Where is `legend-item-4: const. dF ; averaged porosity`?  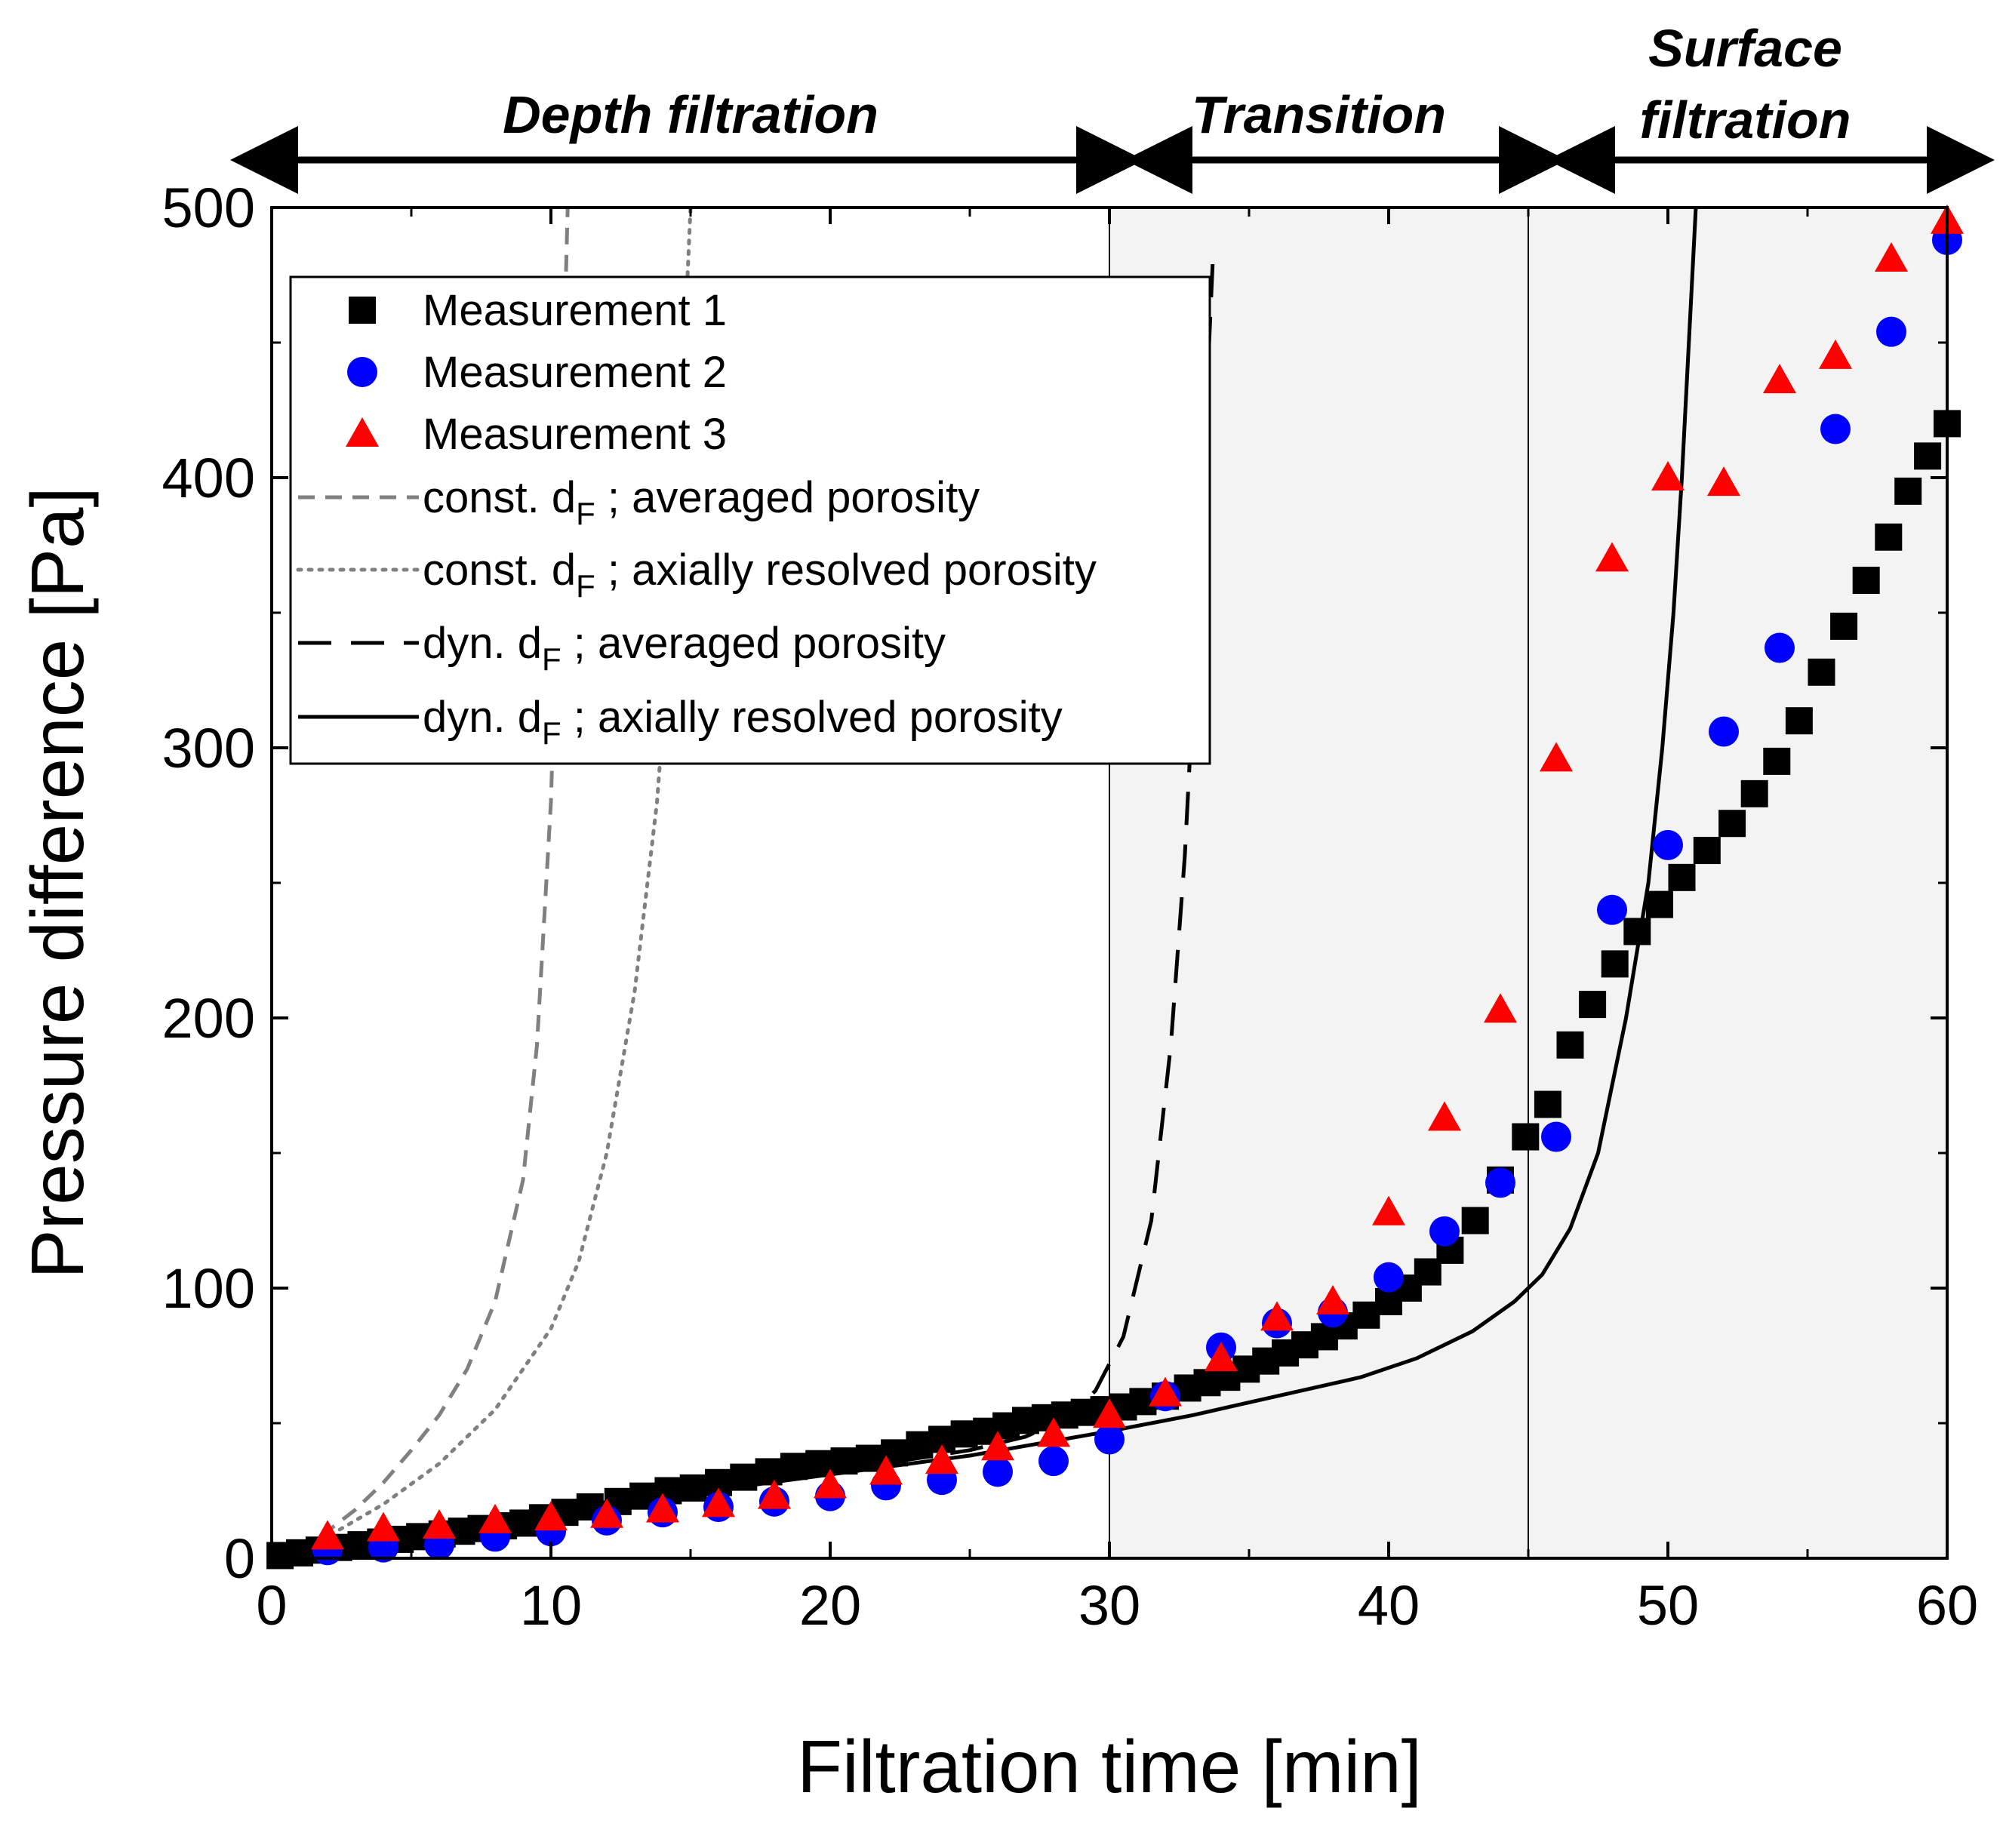 legend-item-4: const. dF ; averaged porosity is located at coordinates (639, 502).